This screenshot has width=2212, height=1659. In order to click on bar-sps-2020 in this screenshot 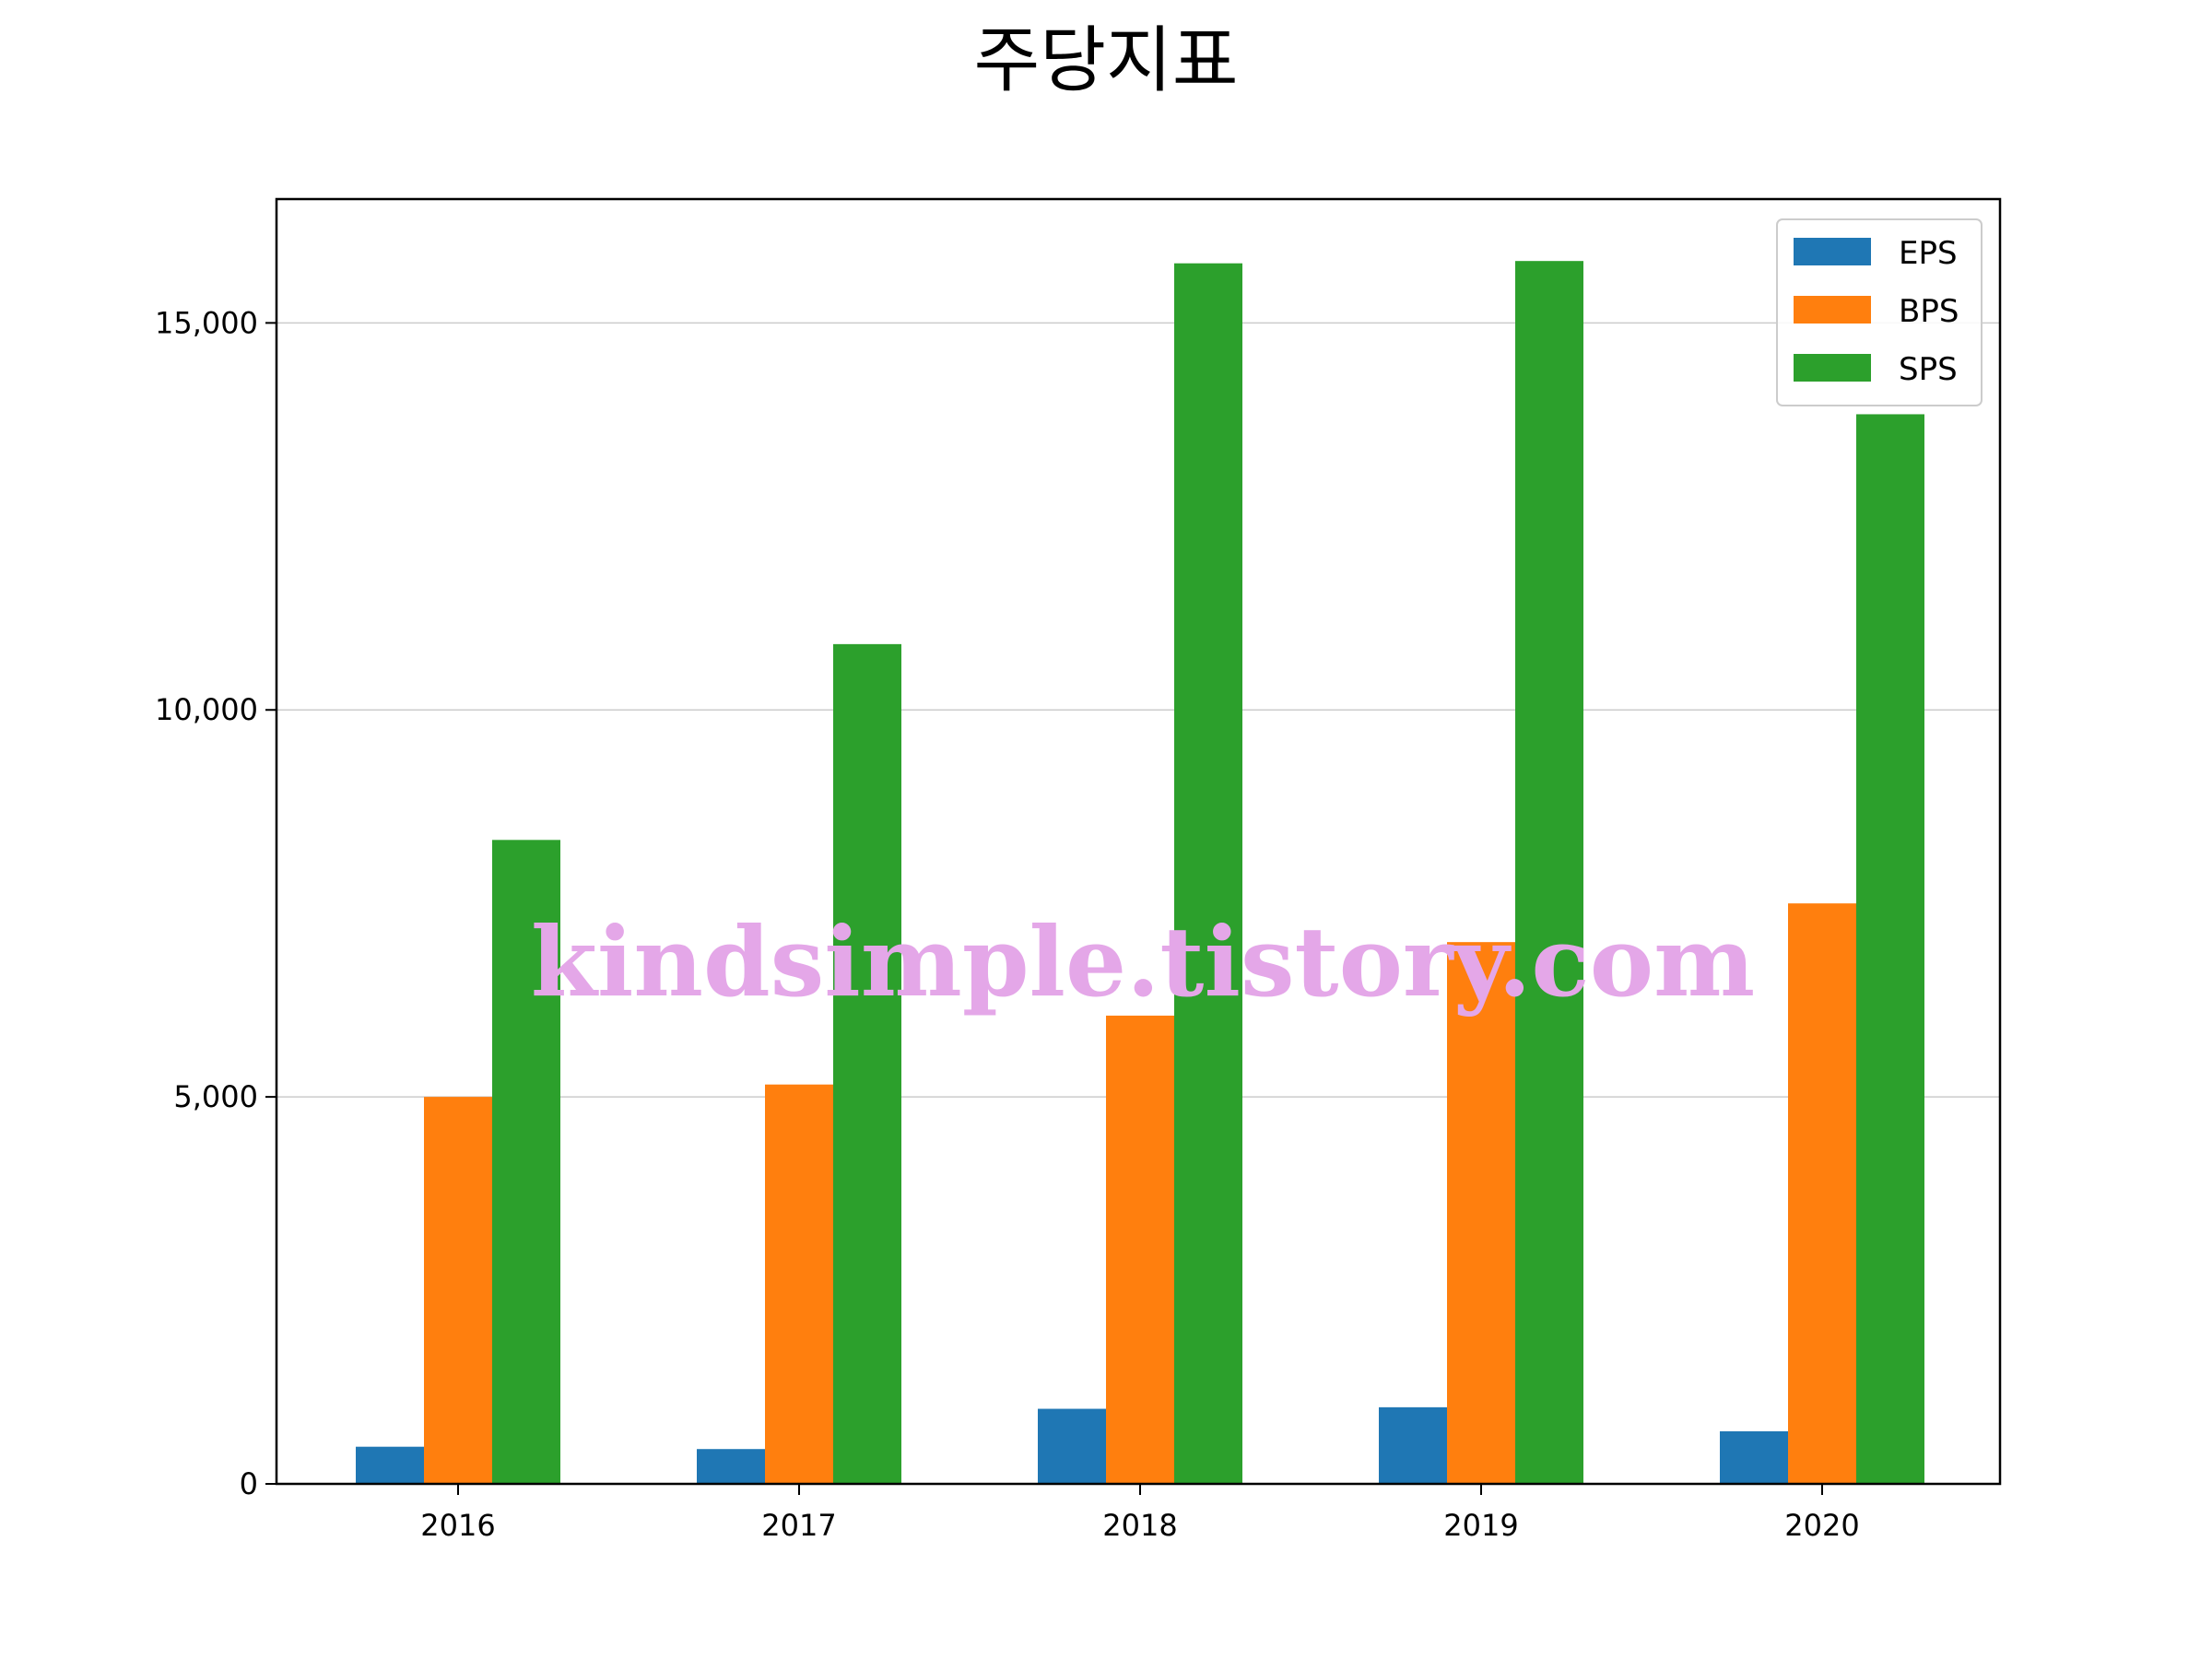, I will do `click(1890, 949)`.